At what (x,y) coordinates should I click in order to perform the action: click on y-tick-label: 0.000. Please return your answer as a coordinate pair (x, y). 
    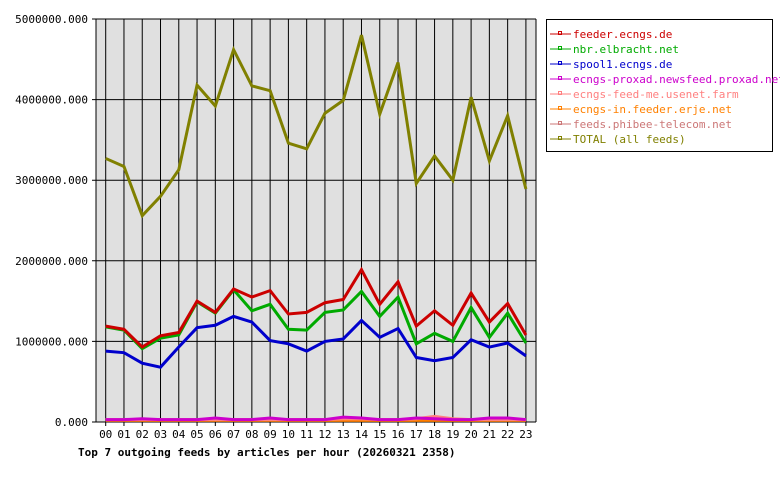
    Looking at the image, I should click on (71, 422).